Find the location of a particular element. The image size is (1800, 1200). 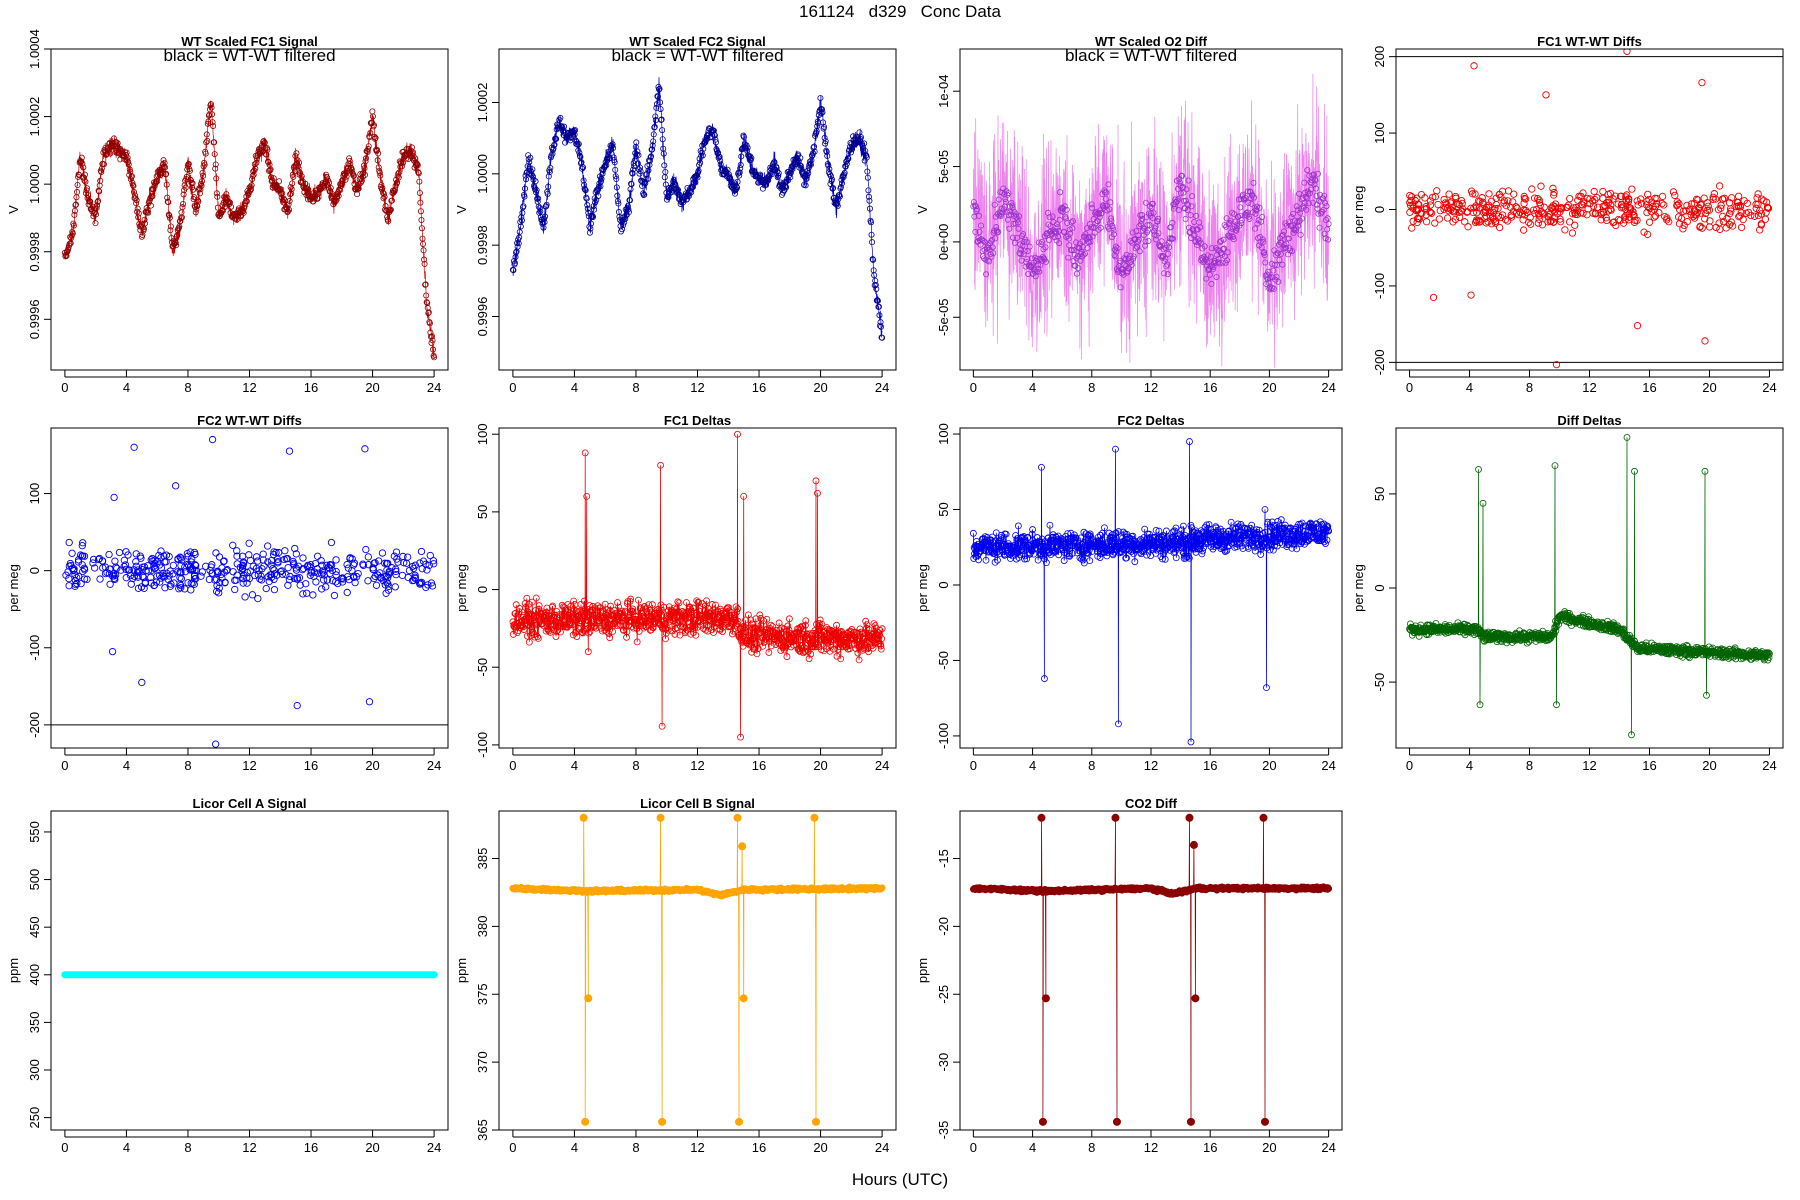

page-title: 161124 d329 Conc Data is located at coordinates (900, 11).